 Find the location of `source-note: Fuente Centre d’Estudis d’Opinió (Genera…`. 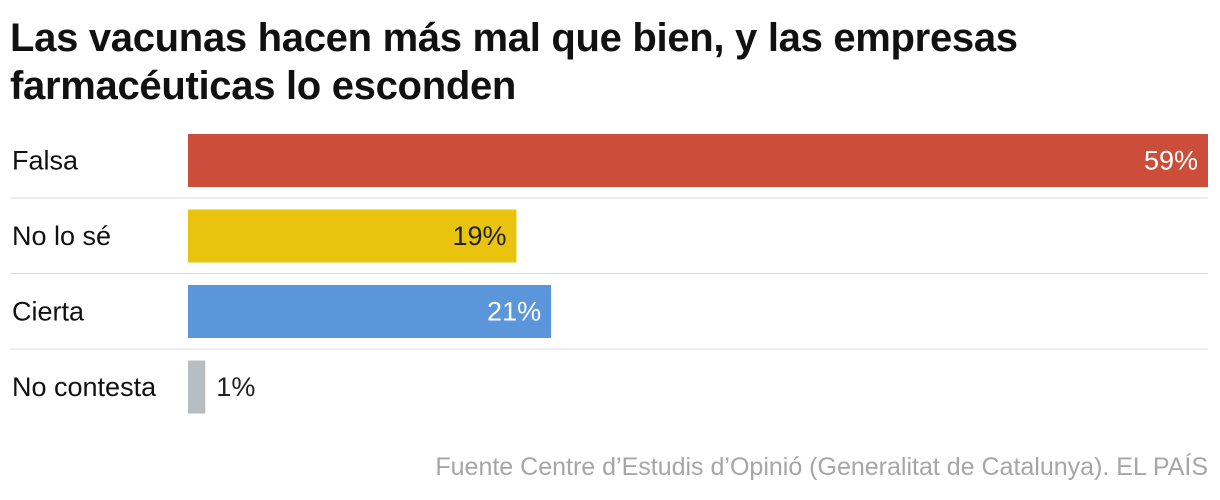

source-note: Fuente Centre d’Estudis d’Opinió (Genera… is located at coordinates (821, 467).